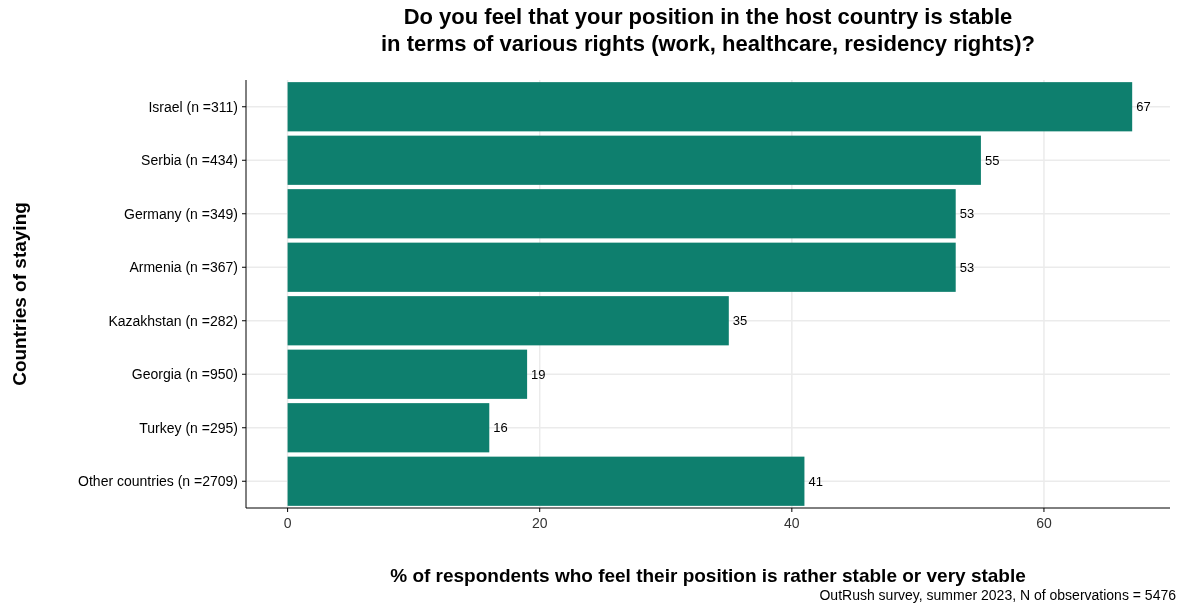  What do you see at coordinates (158, 481) in the screenshot?
I see `y-tick-label: Other countries (n =2709)` at bounding box center [158, 481].